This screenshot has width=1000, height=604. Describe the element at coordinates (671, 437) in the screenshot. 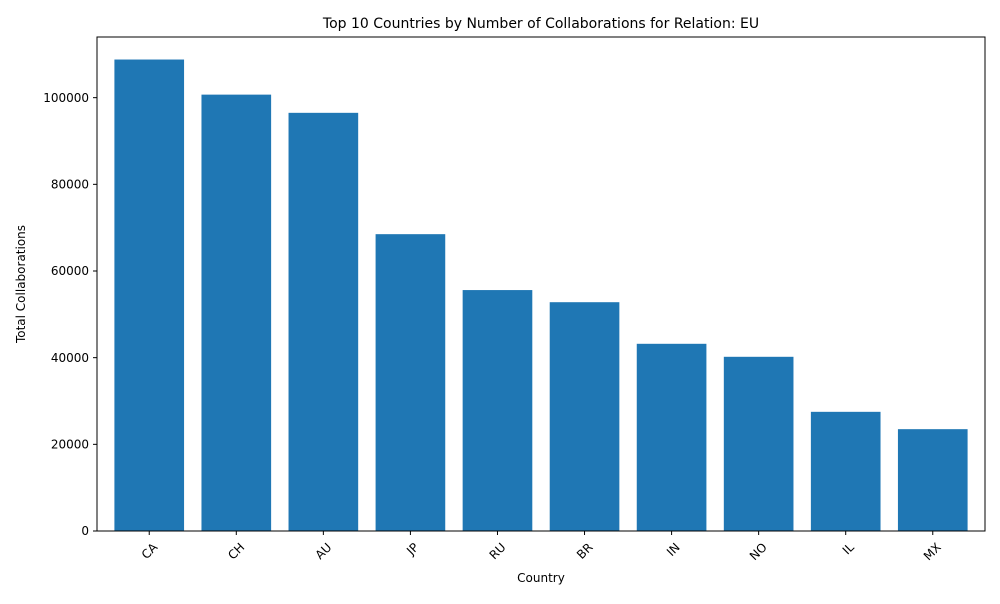

I see `bar-in` at that location.